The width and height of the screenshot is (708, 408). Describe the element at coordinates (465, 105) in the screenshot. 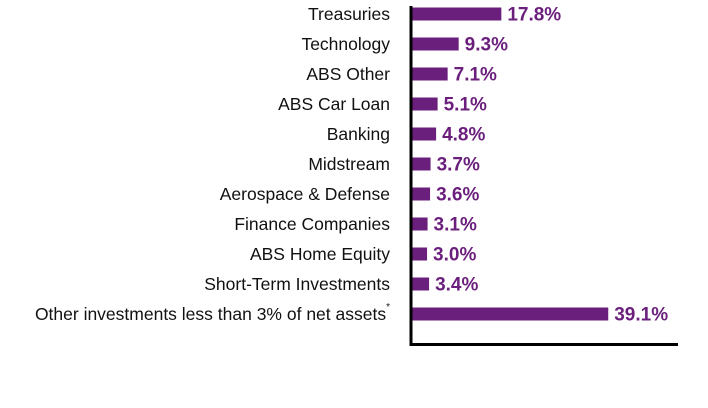

I see `value-label-3: 5.1%` at that location.